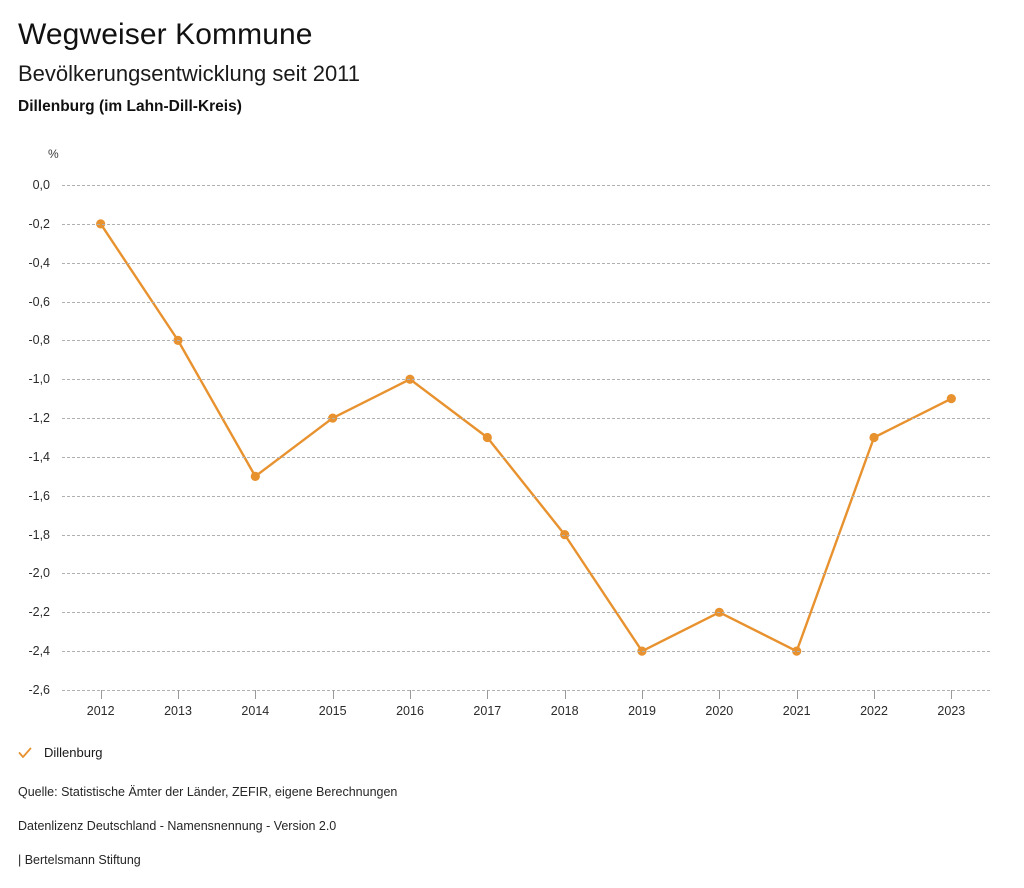 The height and width of the screenshot is (888, 1024). What do you see at coordinates (130, 106) in the screenshot?
I see `chart-location: Dillenburg (im Lahn-Dill-Kreis)` at bounding box center [130, 106].